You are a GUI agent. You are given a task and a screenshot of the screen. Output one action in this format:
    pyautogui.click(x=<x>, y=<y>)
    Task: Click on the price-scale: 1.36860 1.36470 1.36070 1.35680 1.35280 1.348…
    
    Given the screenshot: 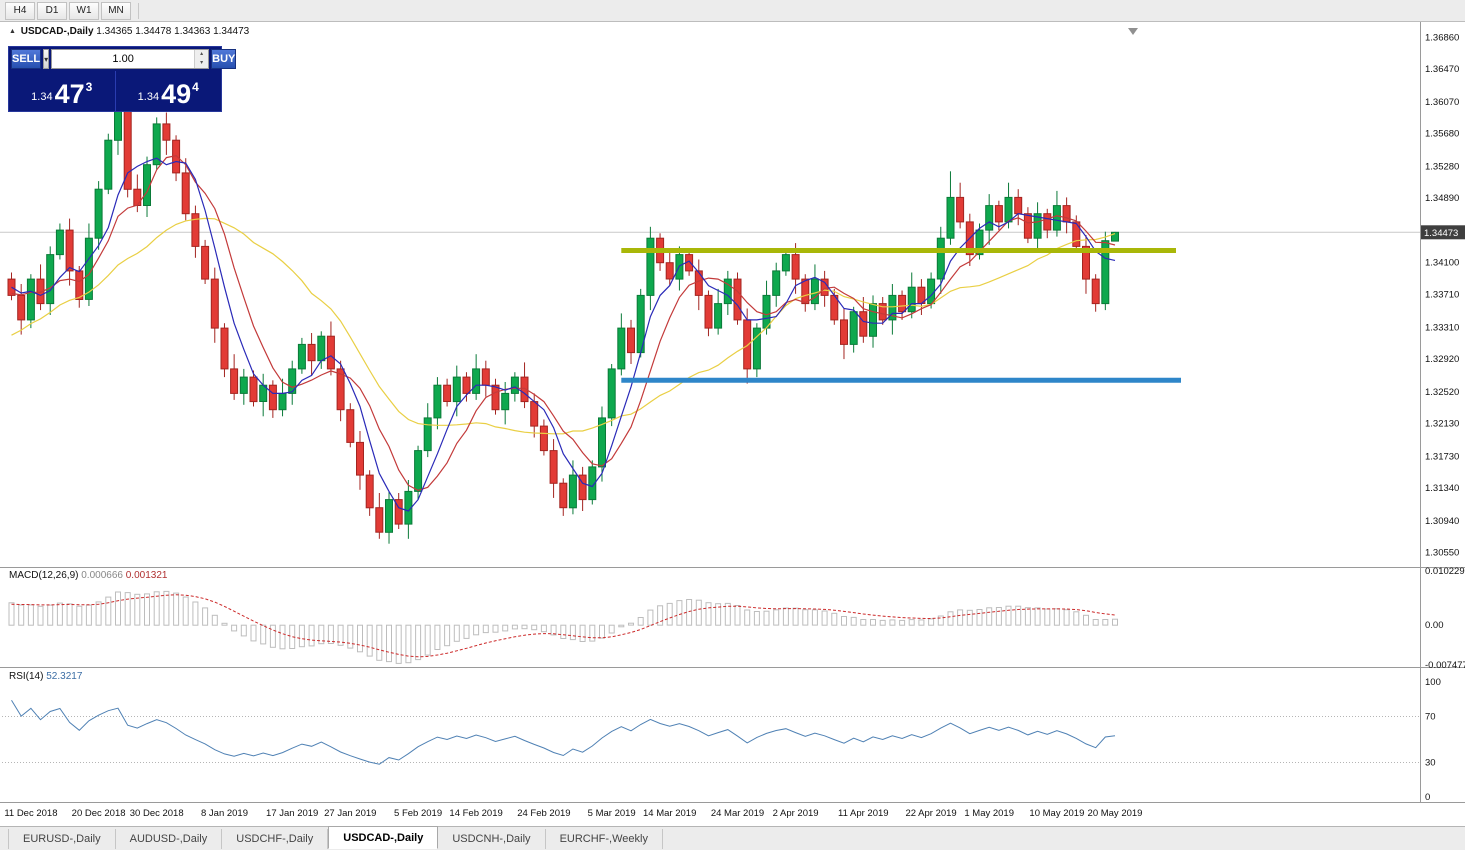 What is the action you would take?
    pyautogui.click(x=1443, y=295)
    